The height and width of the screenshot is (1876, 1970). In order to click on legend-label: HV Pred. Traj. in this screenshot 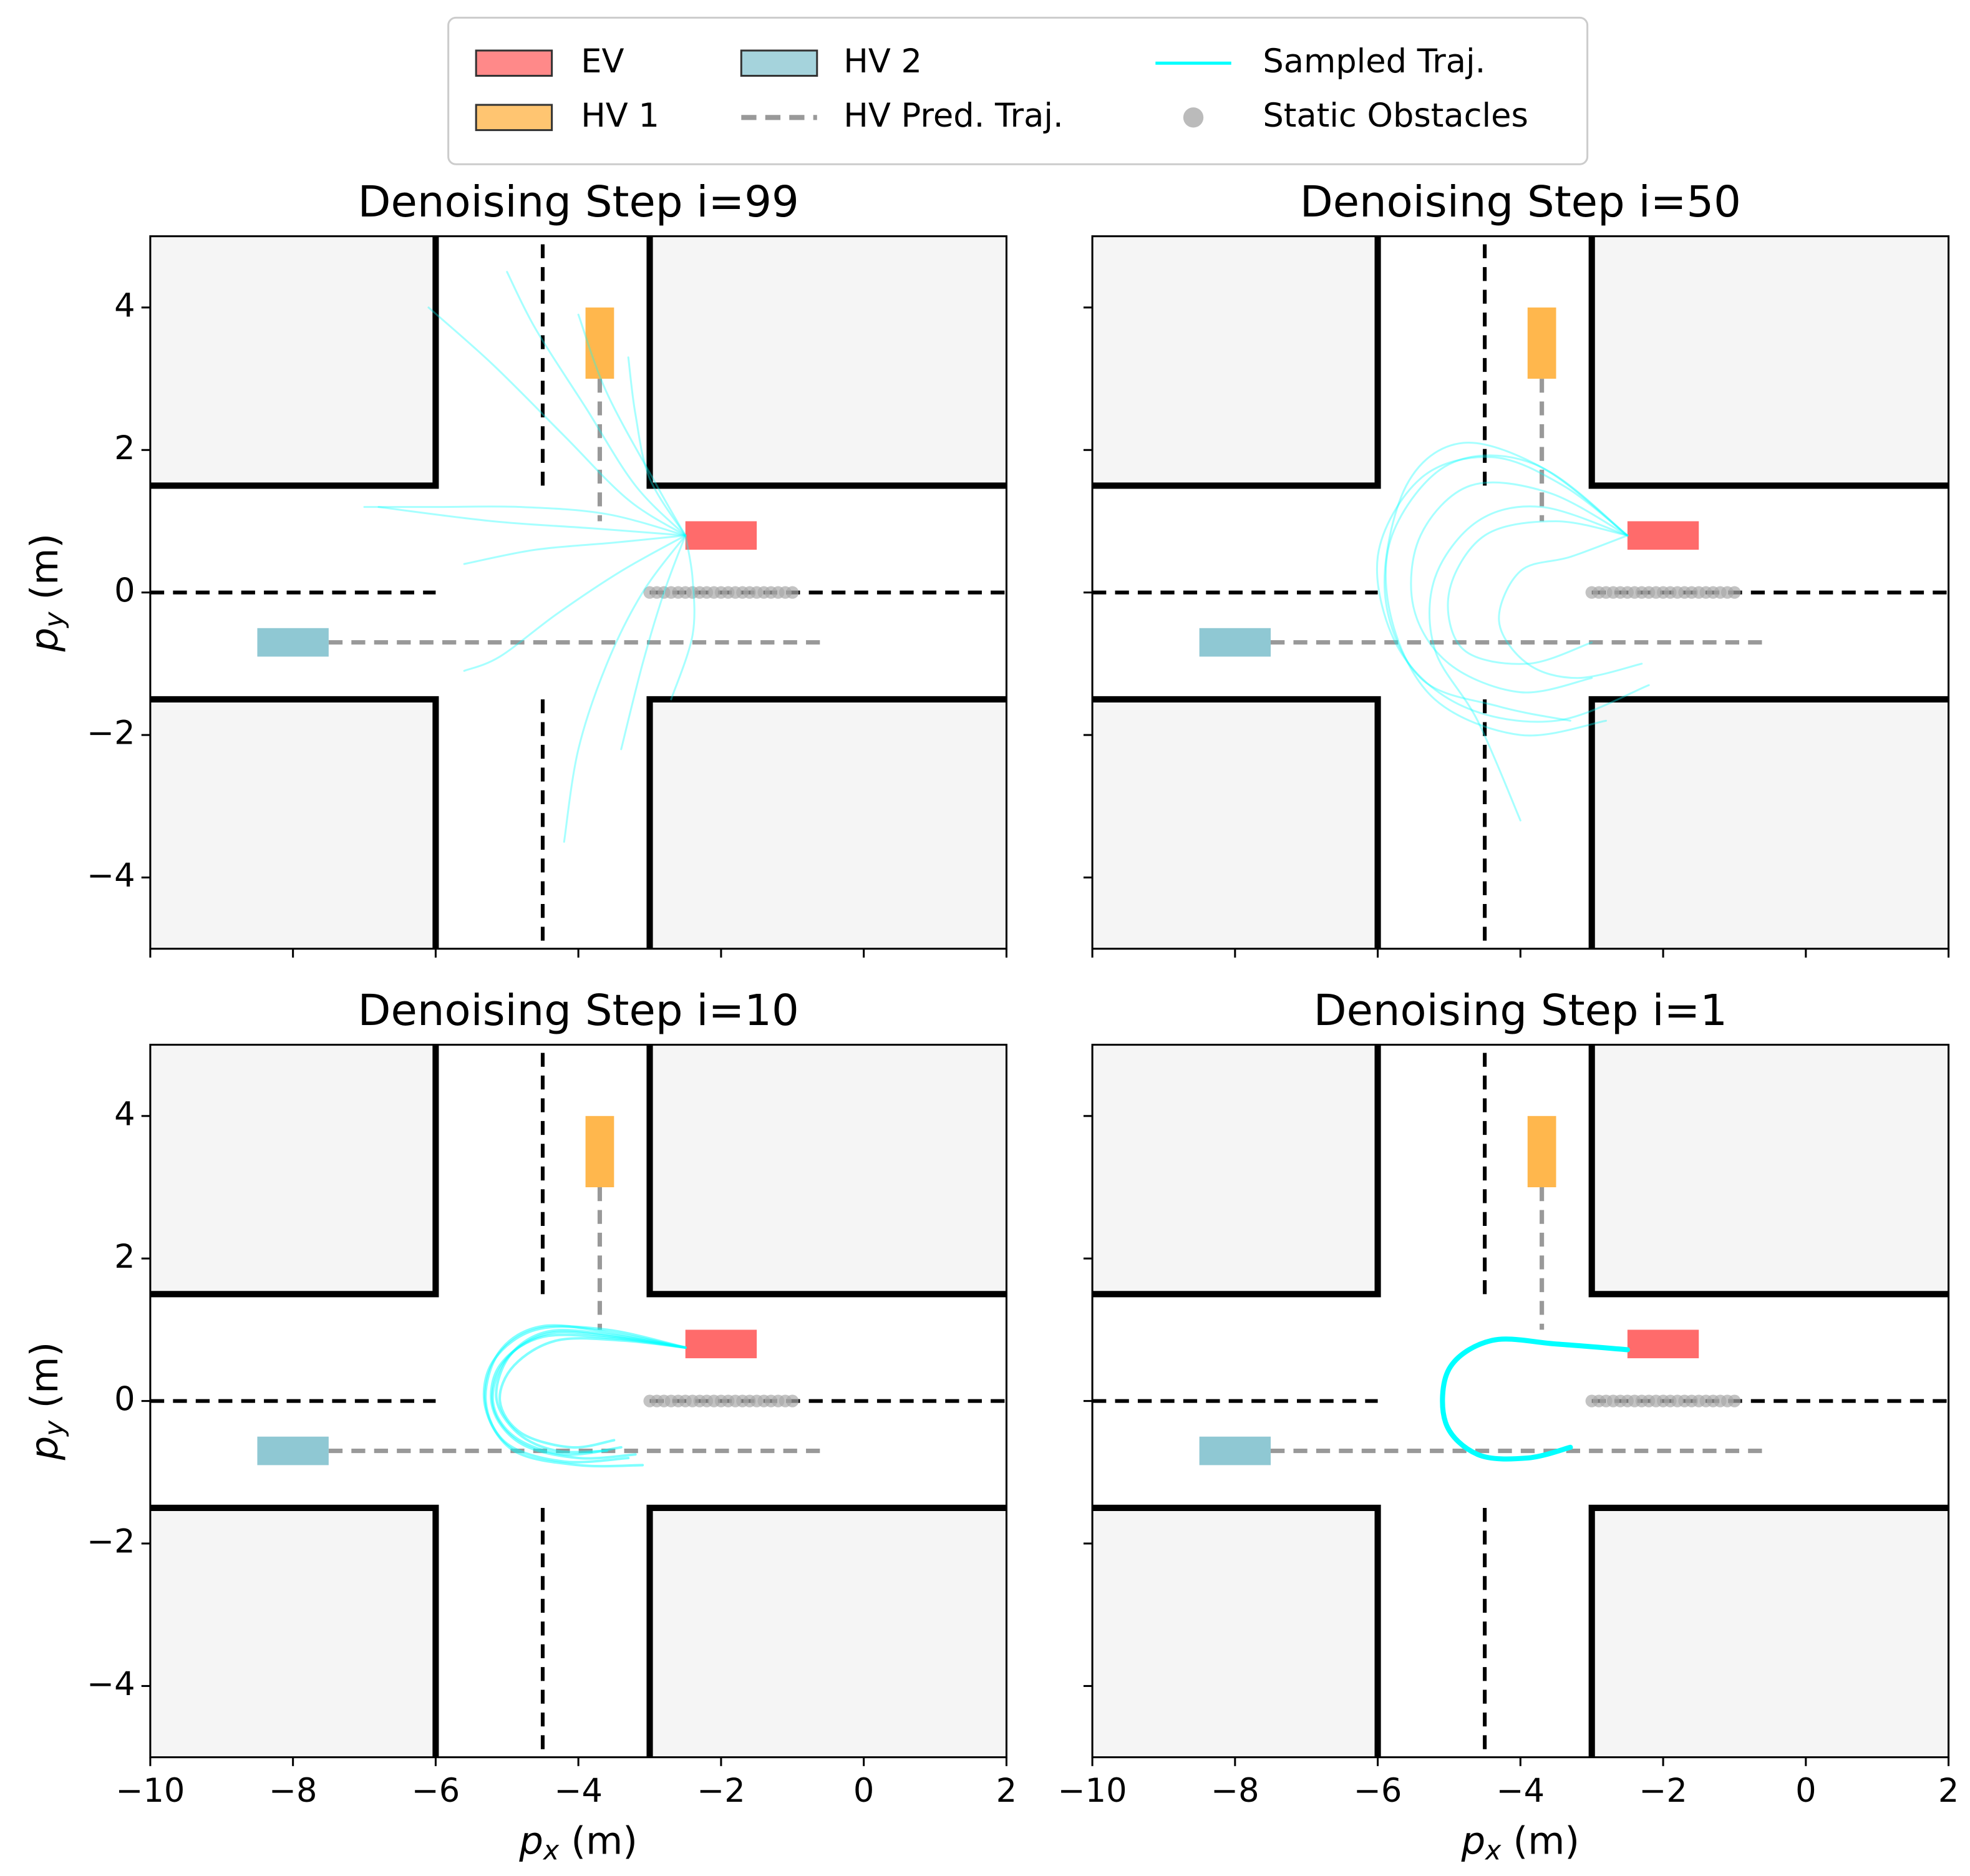, I will do `click(953, 116)`.